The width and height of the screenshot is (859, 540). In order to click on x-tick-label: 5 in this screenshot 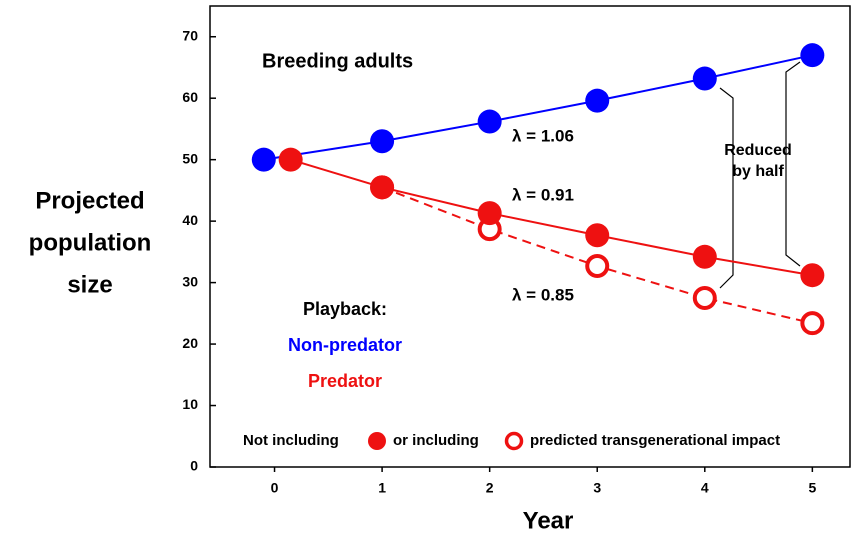, I will do `click(812, 488)`.